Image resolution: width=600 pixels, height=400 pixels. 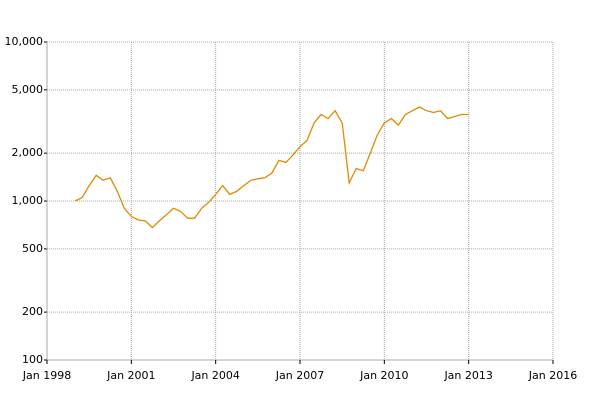 What do you see at coordinates (32, 248) in the screenshot?
I see `y-tick-label: 500` at bounding box center [32, 248].